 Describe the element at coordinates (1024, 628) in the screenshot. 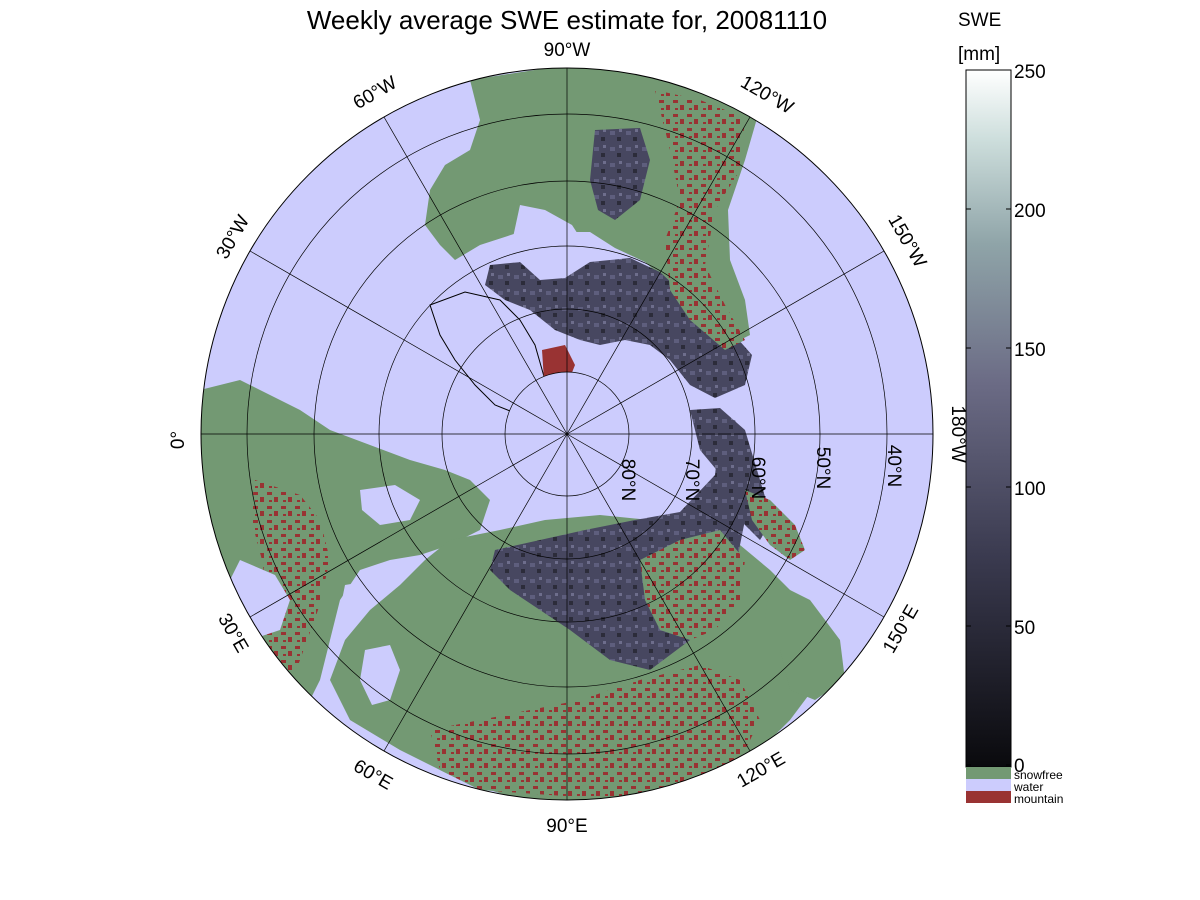

I see `colorbar-tick-50: 50` at that location.